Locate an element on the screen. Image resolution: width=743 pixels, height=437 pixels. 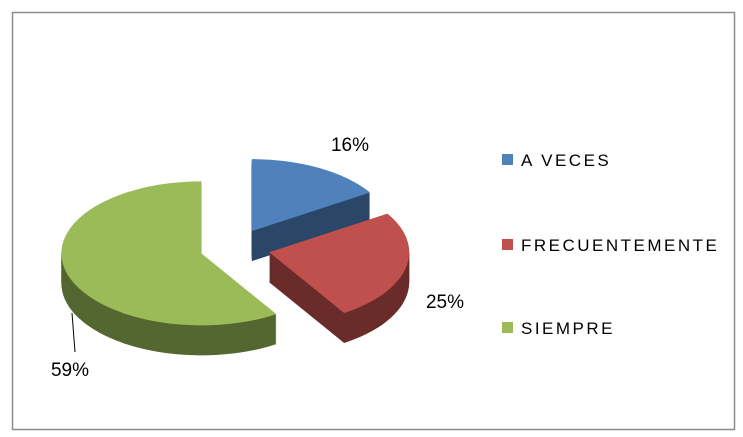
legend-label: A VECES is located at coordinates (566, 160).